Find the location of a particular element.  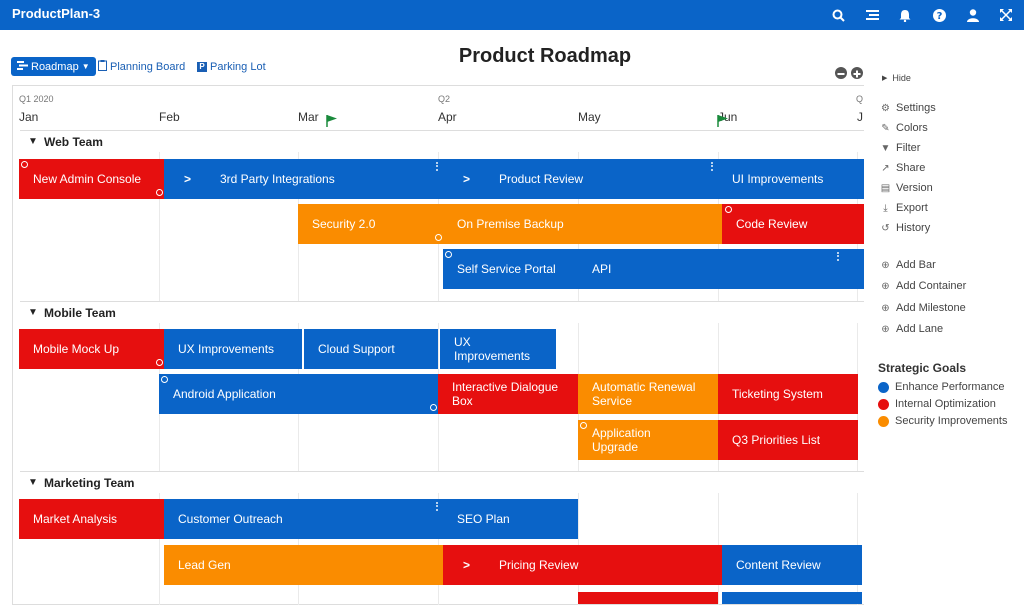

roadmap-bar: Lead Gen is located at coordinates (303, 565).